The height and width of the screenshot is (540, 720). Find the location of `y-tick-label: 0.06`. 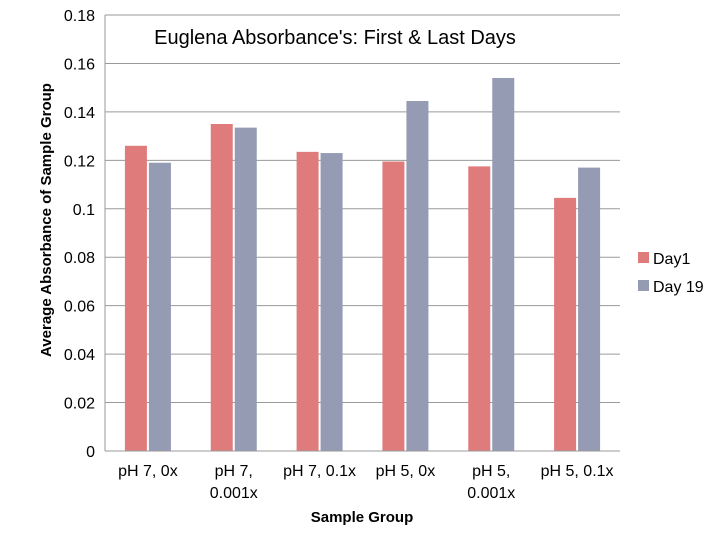

y-tick-label: 0.06 is located at coordinates (79, 307).